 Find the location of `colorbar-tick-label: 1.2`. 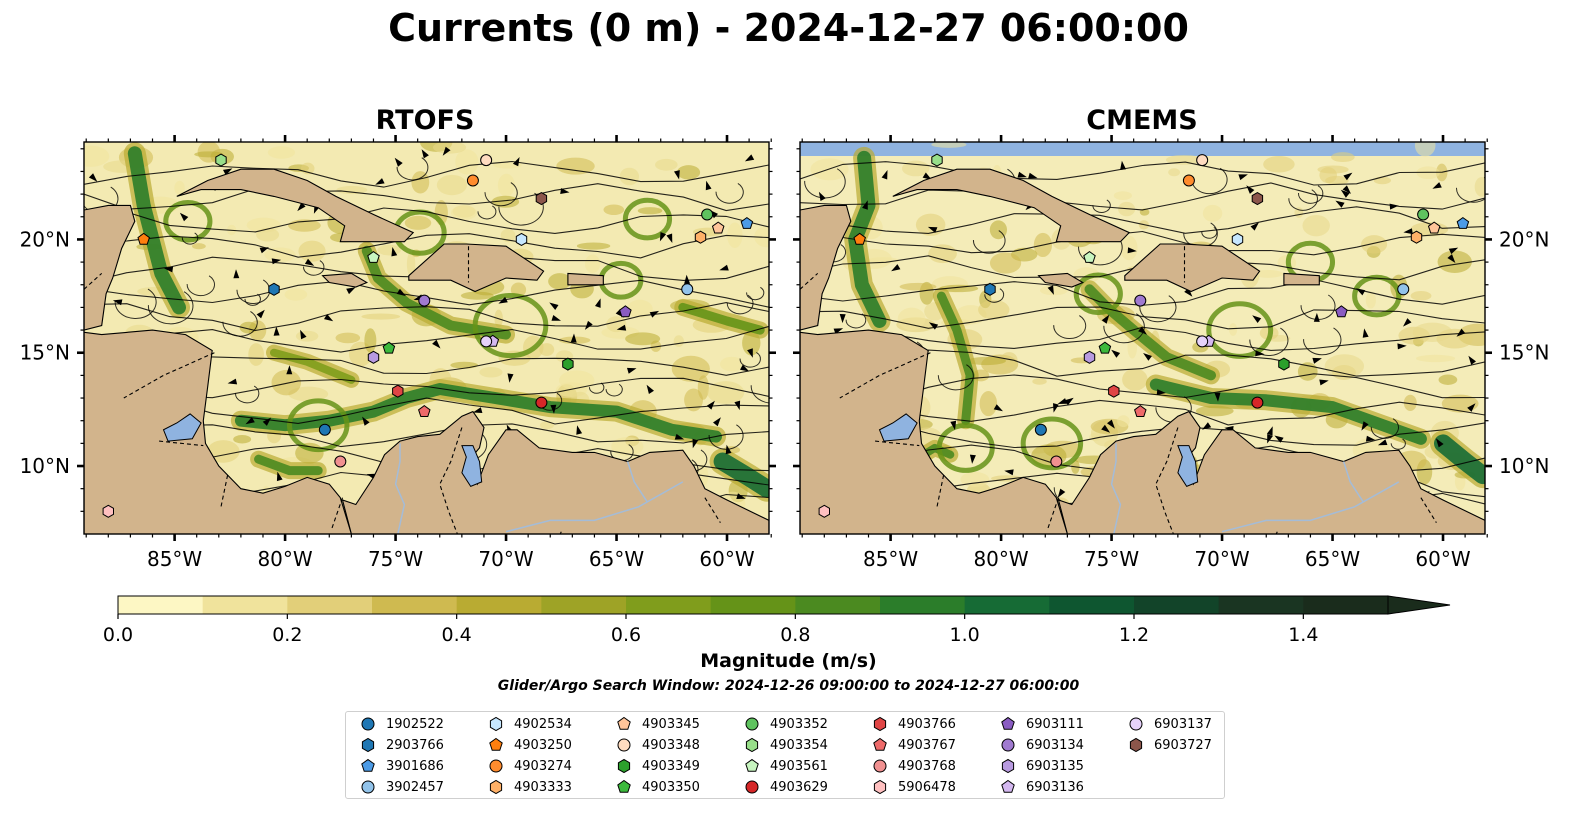

colorbar-tick-label: 1.2 is located at coordinates (1134, 635).